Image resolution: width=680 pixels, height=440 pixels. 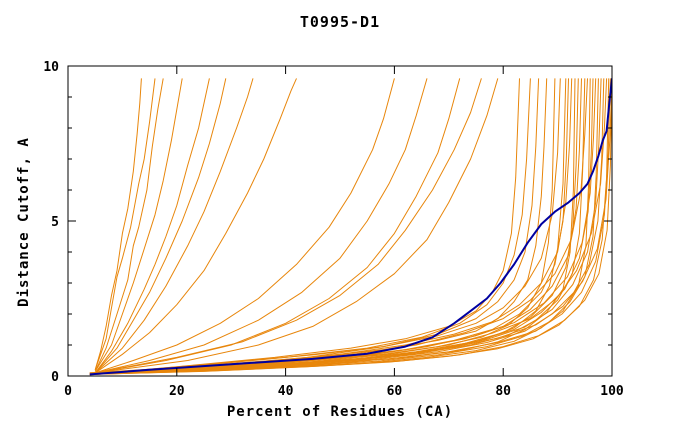 I want to click on x-axis-label: Percent of Residues (CA), so click(x=340, y=412).